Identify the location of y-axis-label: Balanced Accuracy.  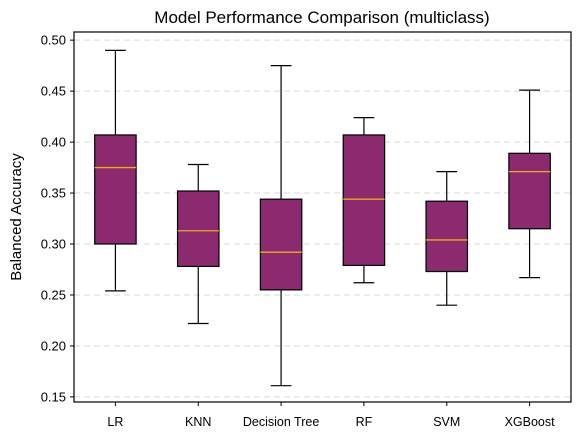
(16, 217).